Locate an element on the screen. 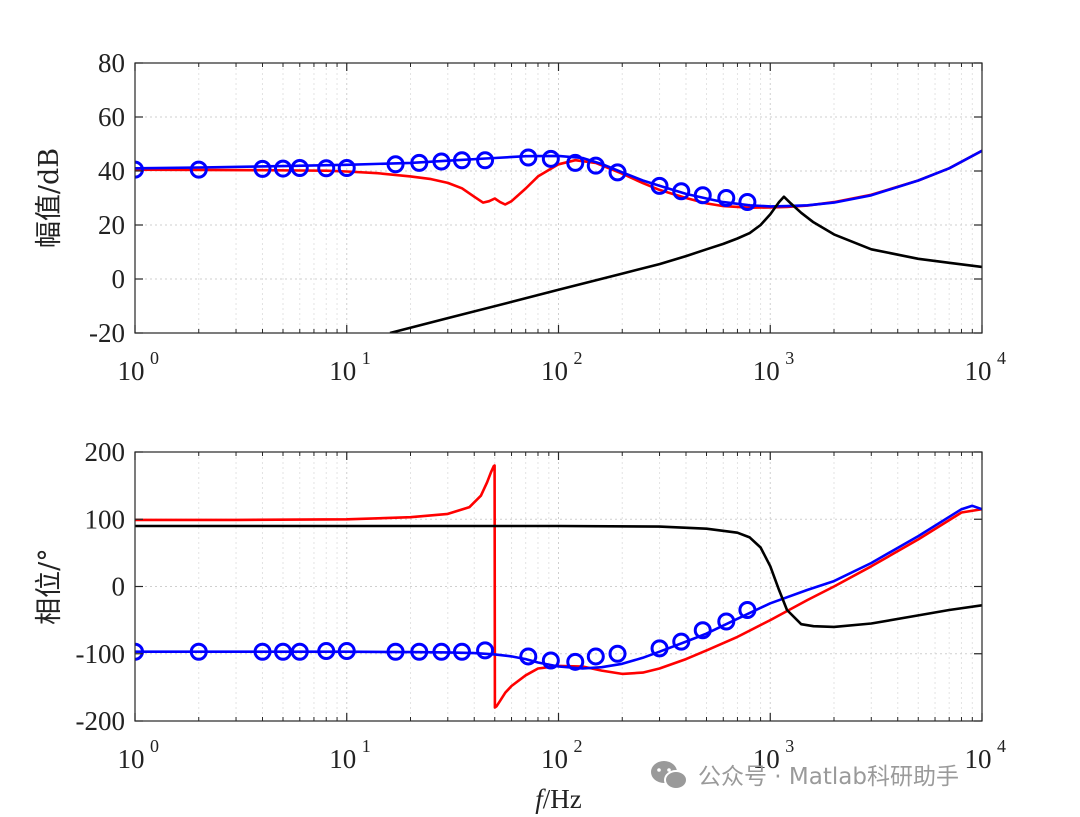  y-tick-label: 40 is located at coordinates (111, 171).